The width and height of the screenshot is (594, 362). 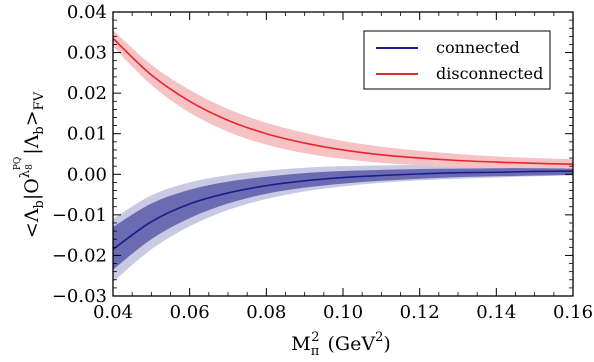 What do you see at coordinates (315, 337) in the screenshot?
I see `x-axis-title-sup: 2` at bounding box center [315, 337].